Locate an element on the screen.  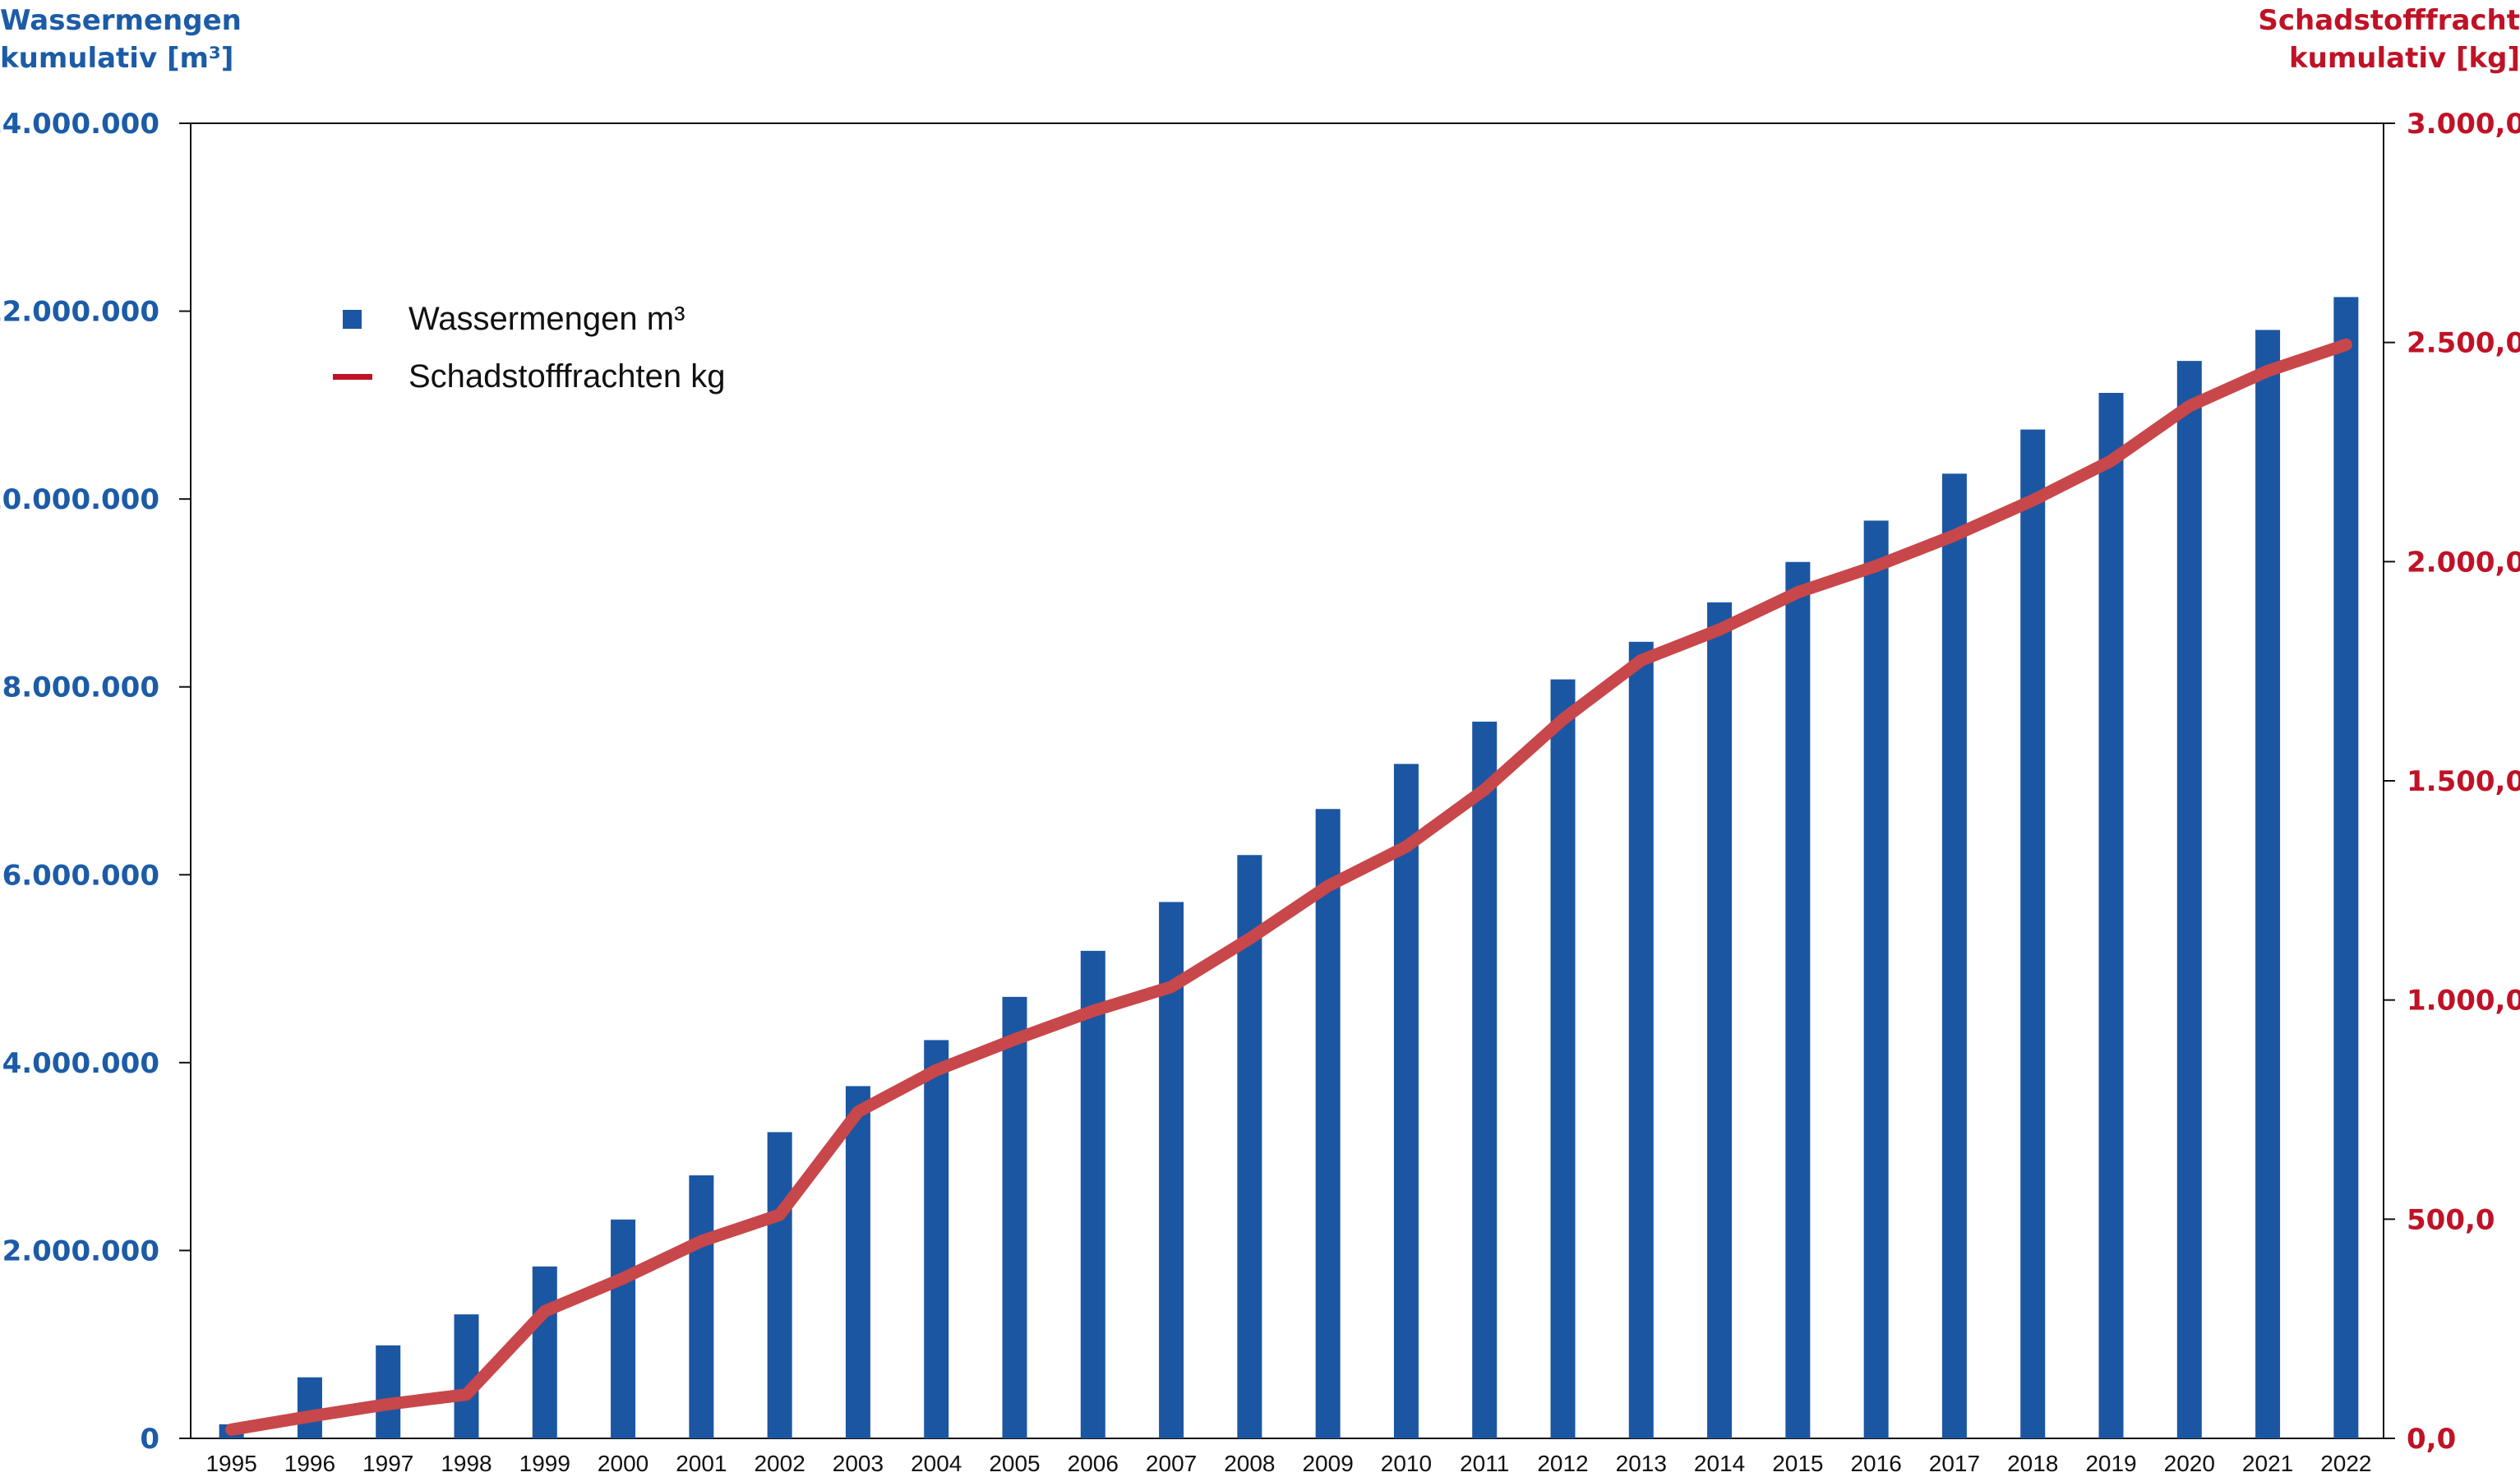
right-axis-tick-label: 1.500,0 is located at coordinates (2463, 781).